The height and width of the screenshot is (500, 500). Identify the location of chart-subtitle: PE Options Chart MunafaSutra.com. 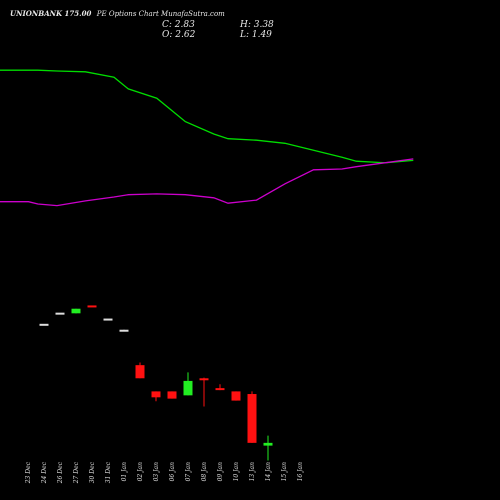
(160, 14).